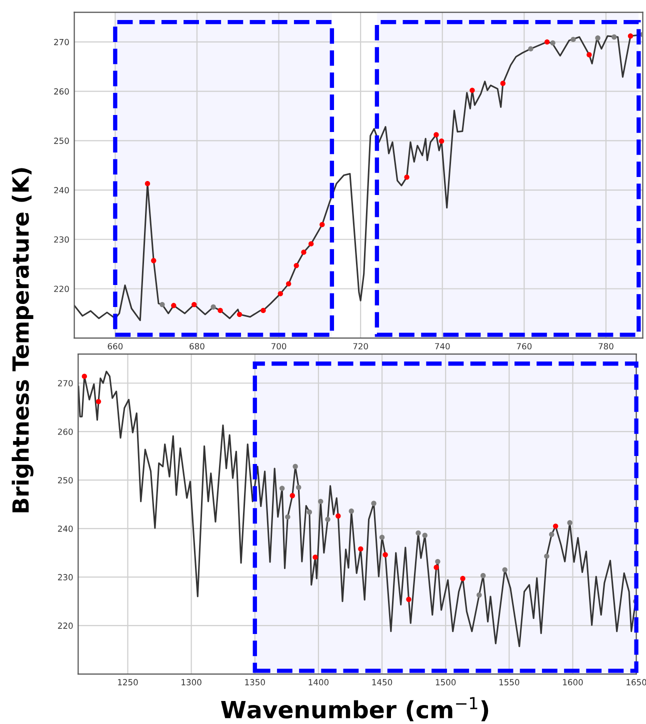  Describe the element at coordinates (354, 709) in the screenshot. I see `x-axis-title: Wavenumber (cm$^{−1}$)` at that location.